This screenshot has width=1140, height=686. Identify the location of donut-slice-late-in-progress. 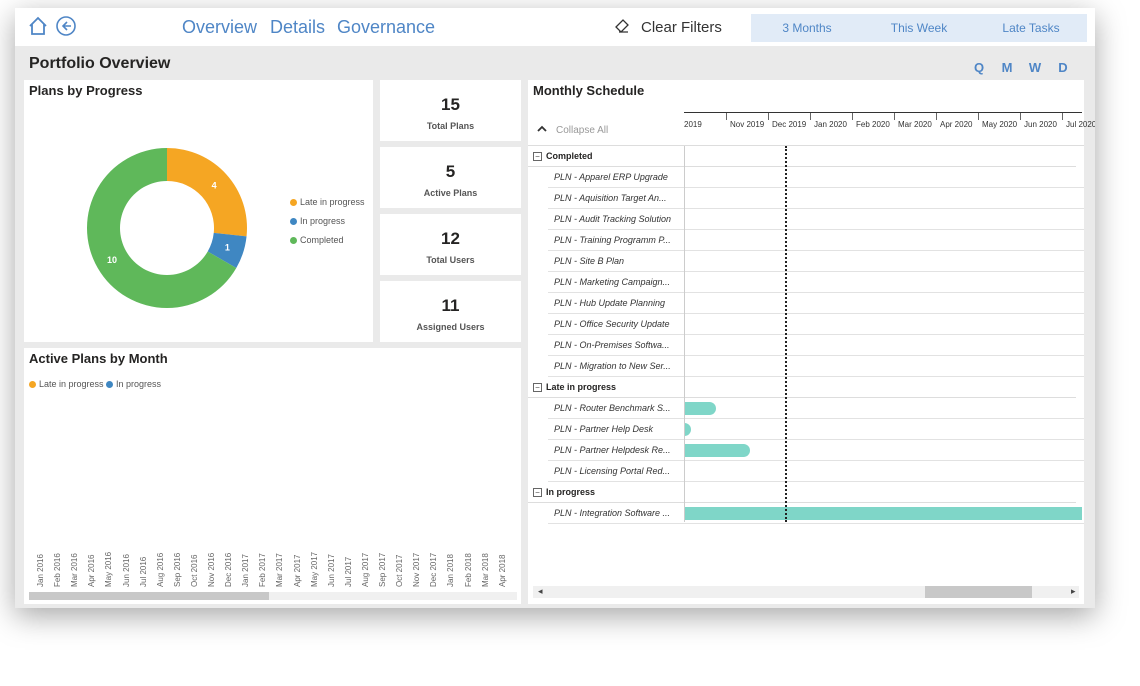
(207, 192).